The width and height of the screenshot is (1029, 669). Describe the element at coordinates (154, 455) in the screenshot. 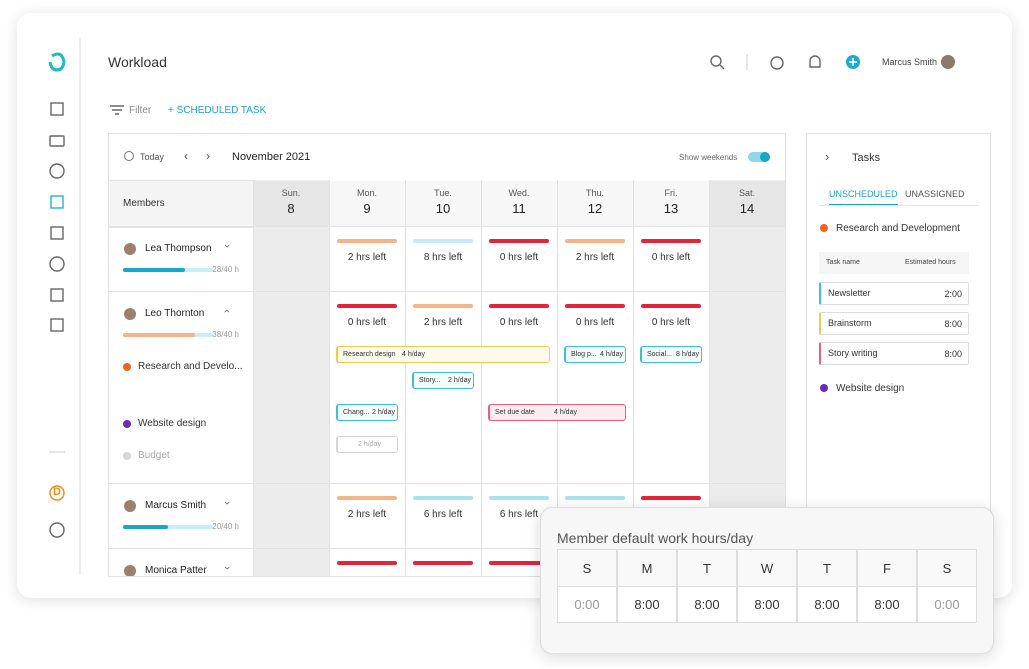

I see `project-name: Budget` at that location.